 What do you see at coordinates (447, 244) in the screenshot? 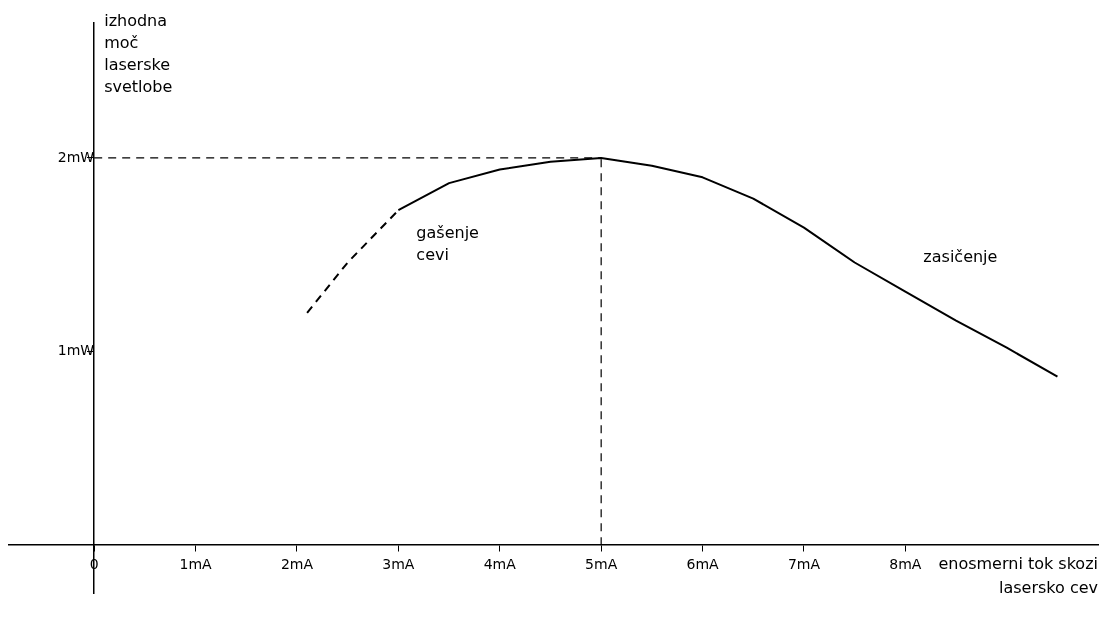
I see `annotation: gašenje cevi` at bounding box center [447, 244].